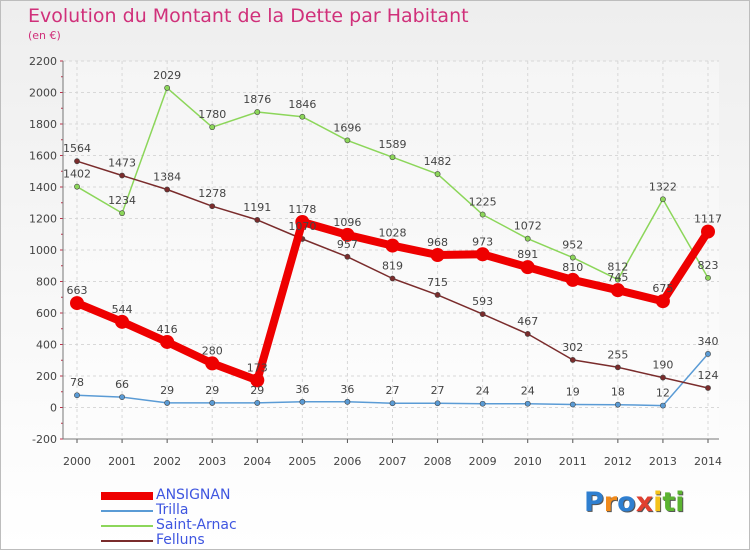 The width and height of the screenshot is (750, 550). Describe the element at coordinates (46, 313) in the screenshot. I see `y-tick-label: 600` at that location.